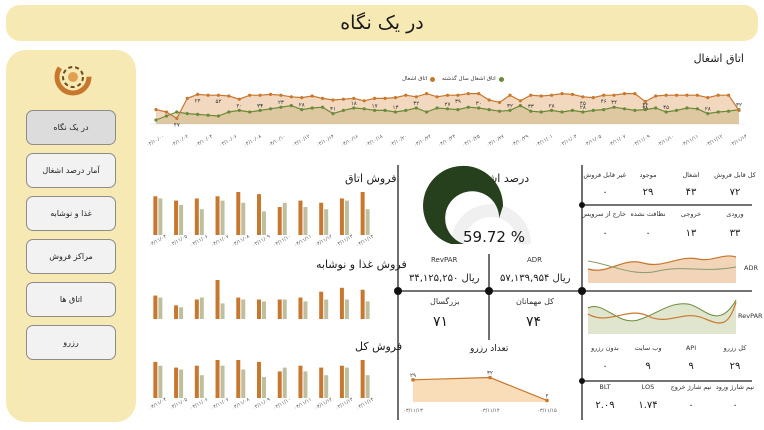 The width and height of the screenshot is (764, 430). I want to click on legend-last-year-swatch, so click(501, 79).